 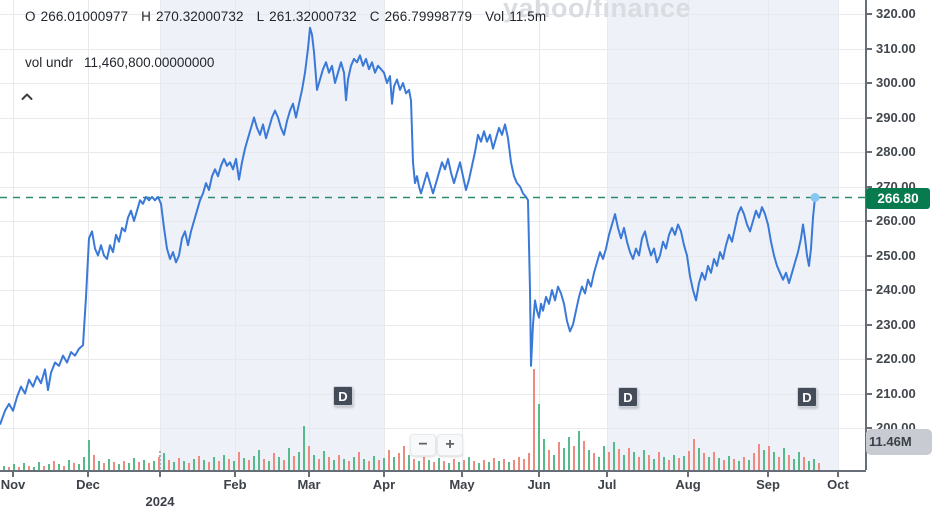 I want to click on low-item: L 261.32000732, so click(x=307, y=16).